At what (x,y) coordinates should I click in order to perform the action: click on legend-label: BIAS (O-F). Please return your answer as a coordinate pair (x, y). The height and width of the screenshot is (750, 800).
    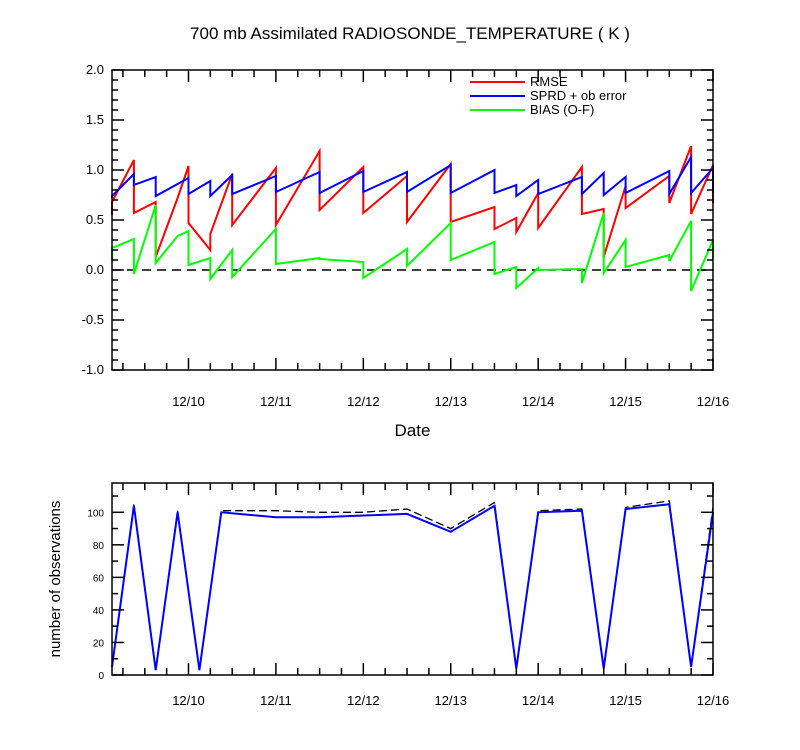
    Looking at the image, I should click on (562, 109).